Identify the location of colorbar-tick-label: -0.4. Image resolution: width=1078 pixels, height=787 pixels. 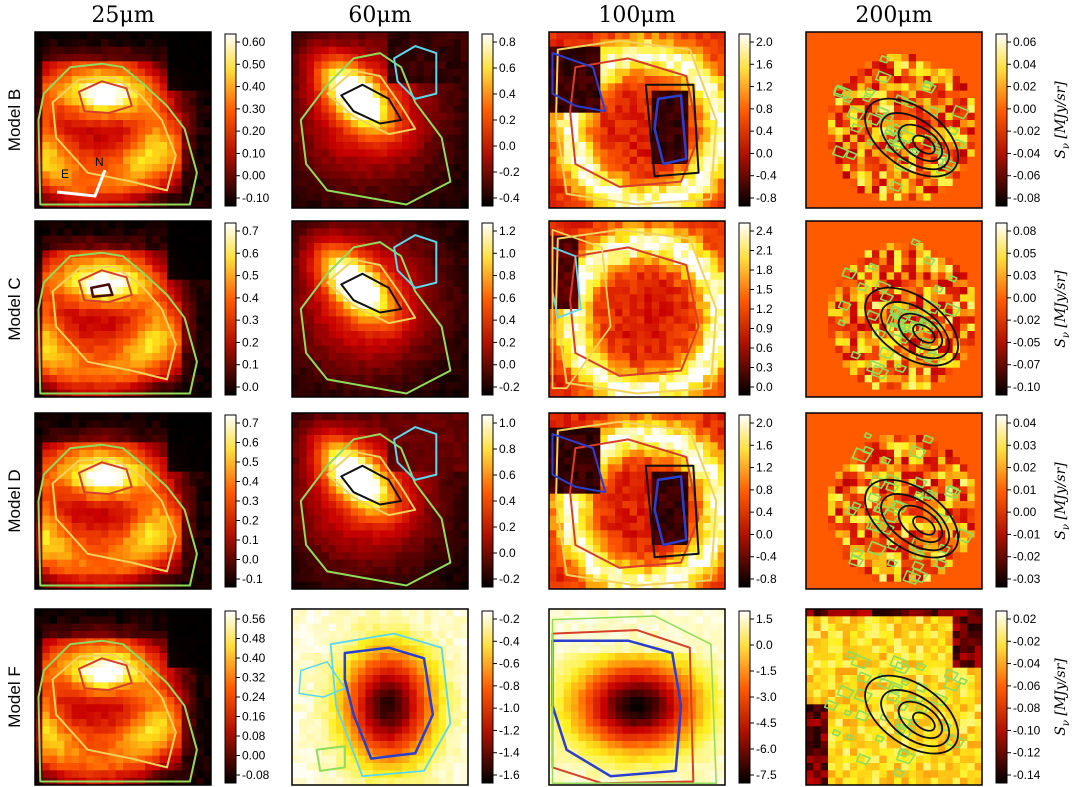
(766, 557).